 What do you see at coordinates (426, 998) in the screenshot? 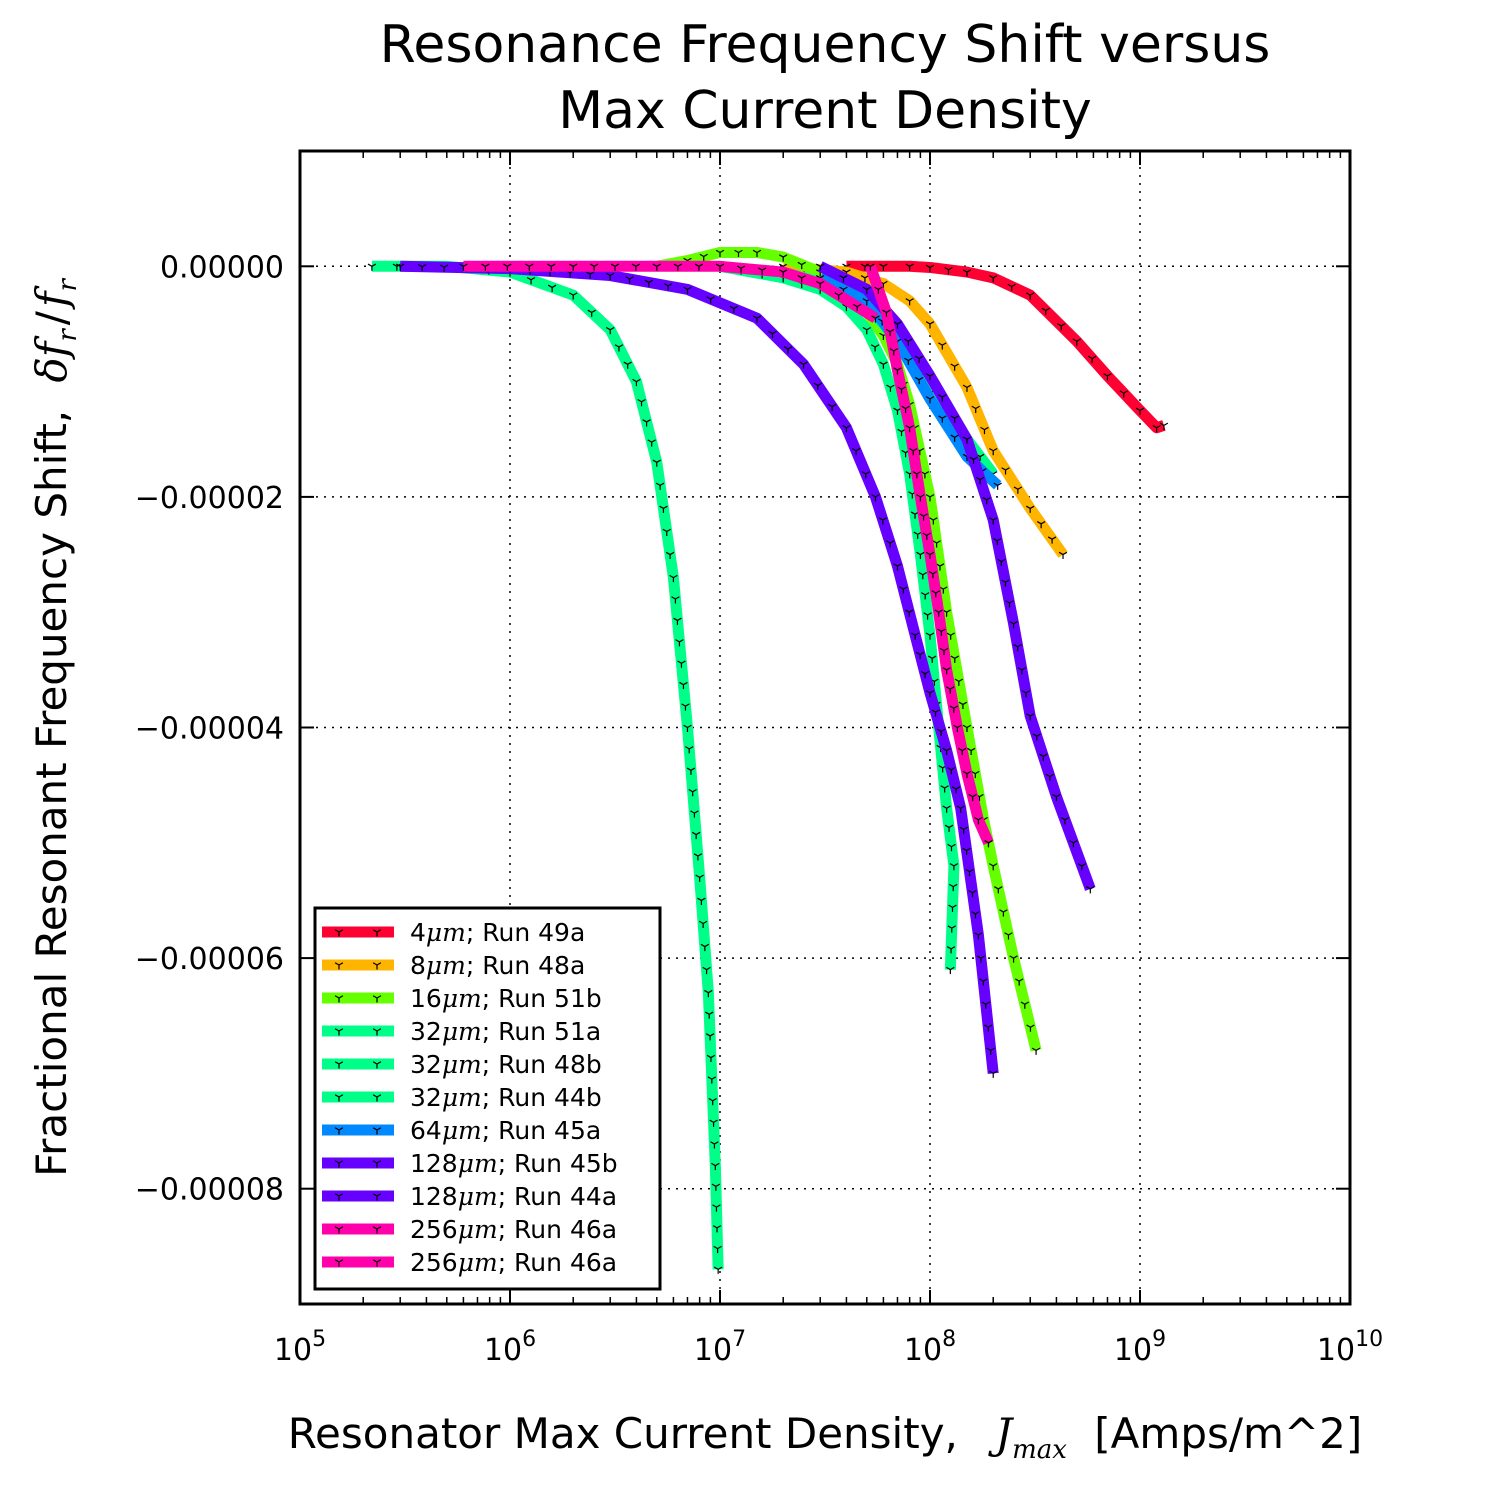
I see `legend-size: 16` at bounding box center [426, 998].